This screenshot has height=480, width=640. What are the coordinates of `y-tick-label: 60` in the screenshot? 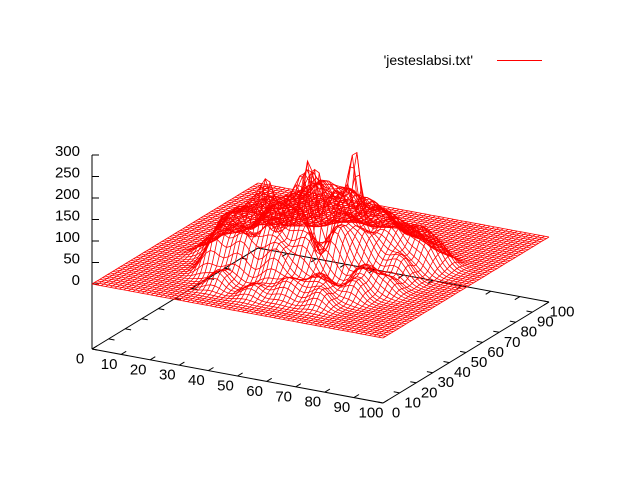 It's located at (495, 352).